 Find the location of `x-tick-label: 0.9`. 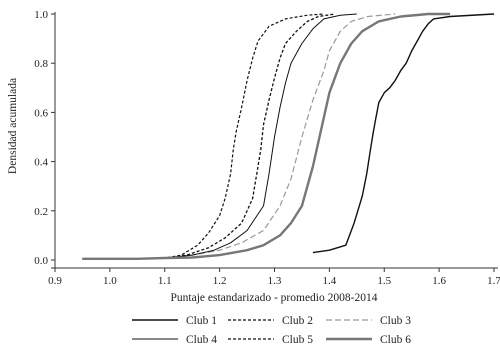

x-tick-label: 0.9 is located at coordinates (55, 281).